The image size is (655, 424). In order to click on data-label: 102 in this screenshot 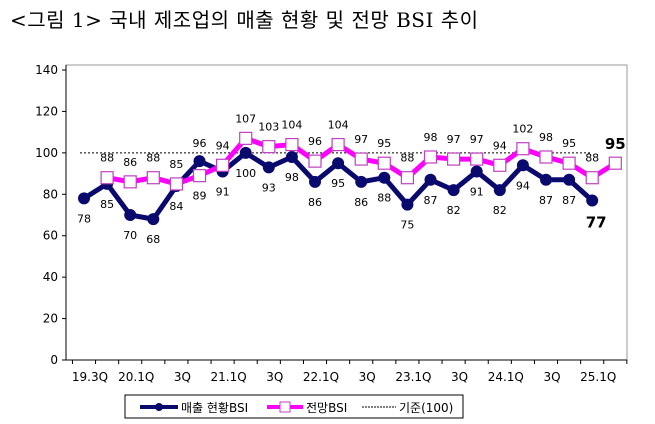, I will do `click(522, 129)`.